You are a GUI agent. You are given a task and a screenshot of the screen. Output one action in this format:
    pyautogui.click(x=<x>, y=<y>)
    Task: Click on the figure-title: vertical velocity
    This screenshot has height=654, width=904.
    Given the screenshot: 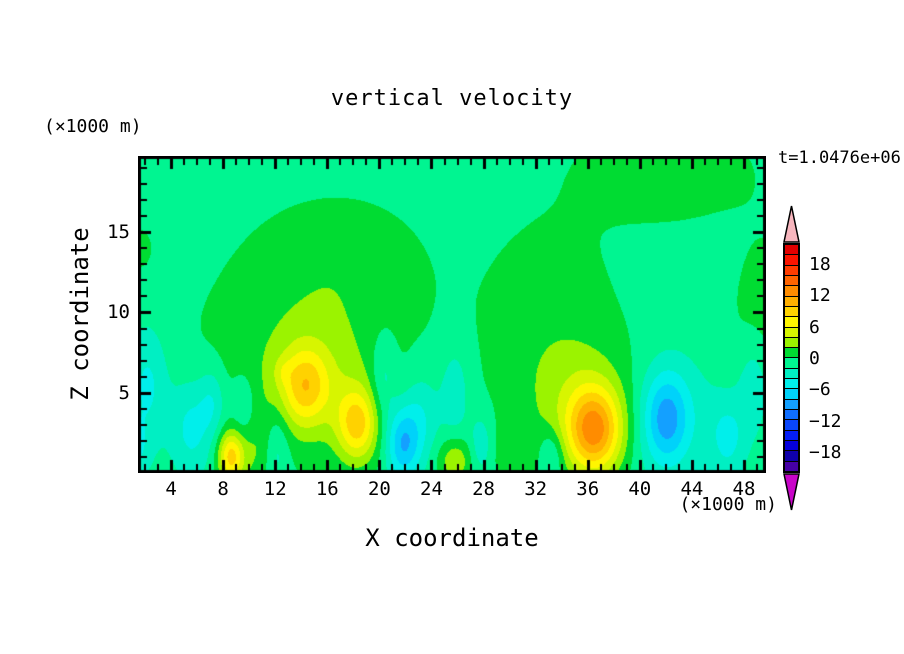 What is the action you would take?
    pyautogui.click(x=452, y=98)
    